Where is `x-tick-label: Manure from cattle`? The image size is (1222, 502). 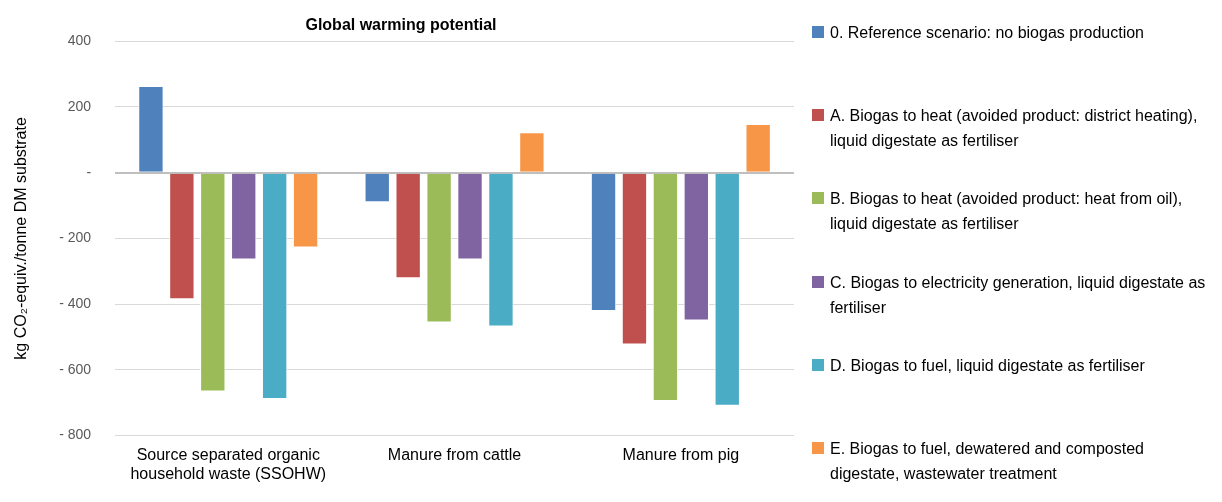
x-tick-label: Manure from cattle is located at coordinates (454, 454).